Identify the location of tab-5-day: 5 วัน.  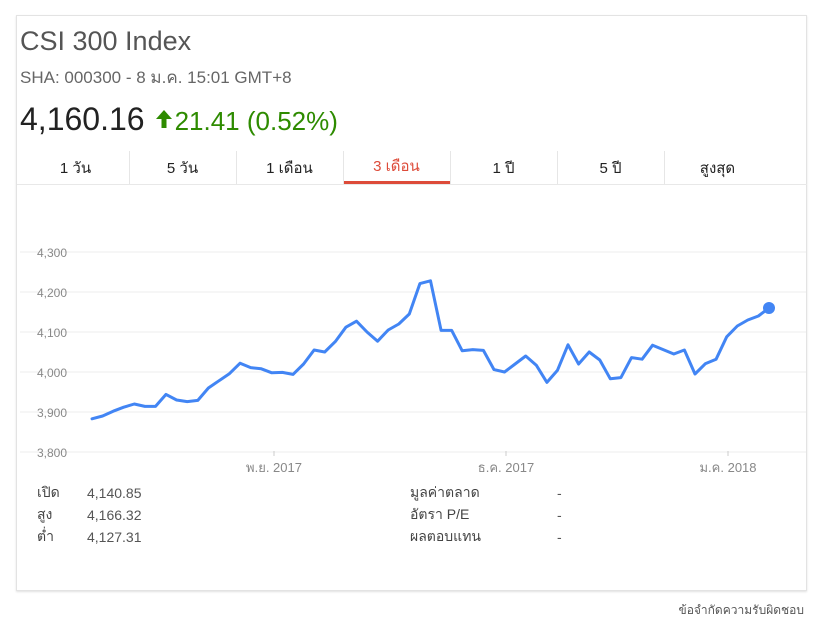
(182, 167).